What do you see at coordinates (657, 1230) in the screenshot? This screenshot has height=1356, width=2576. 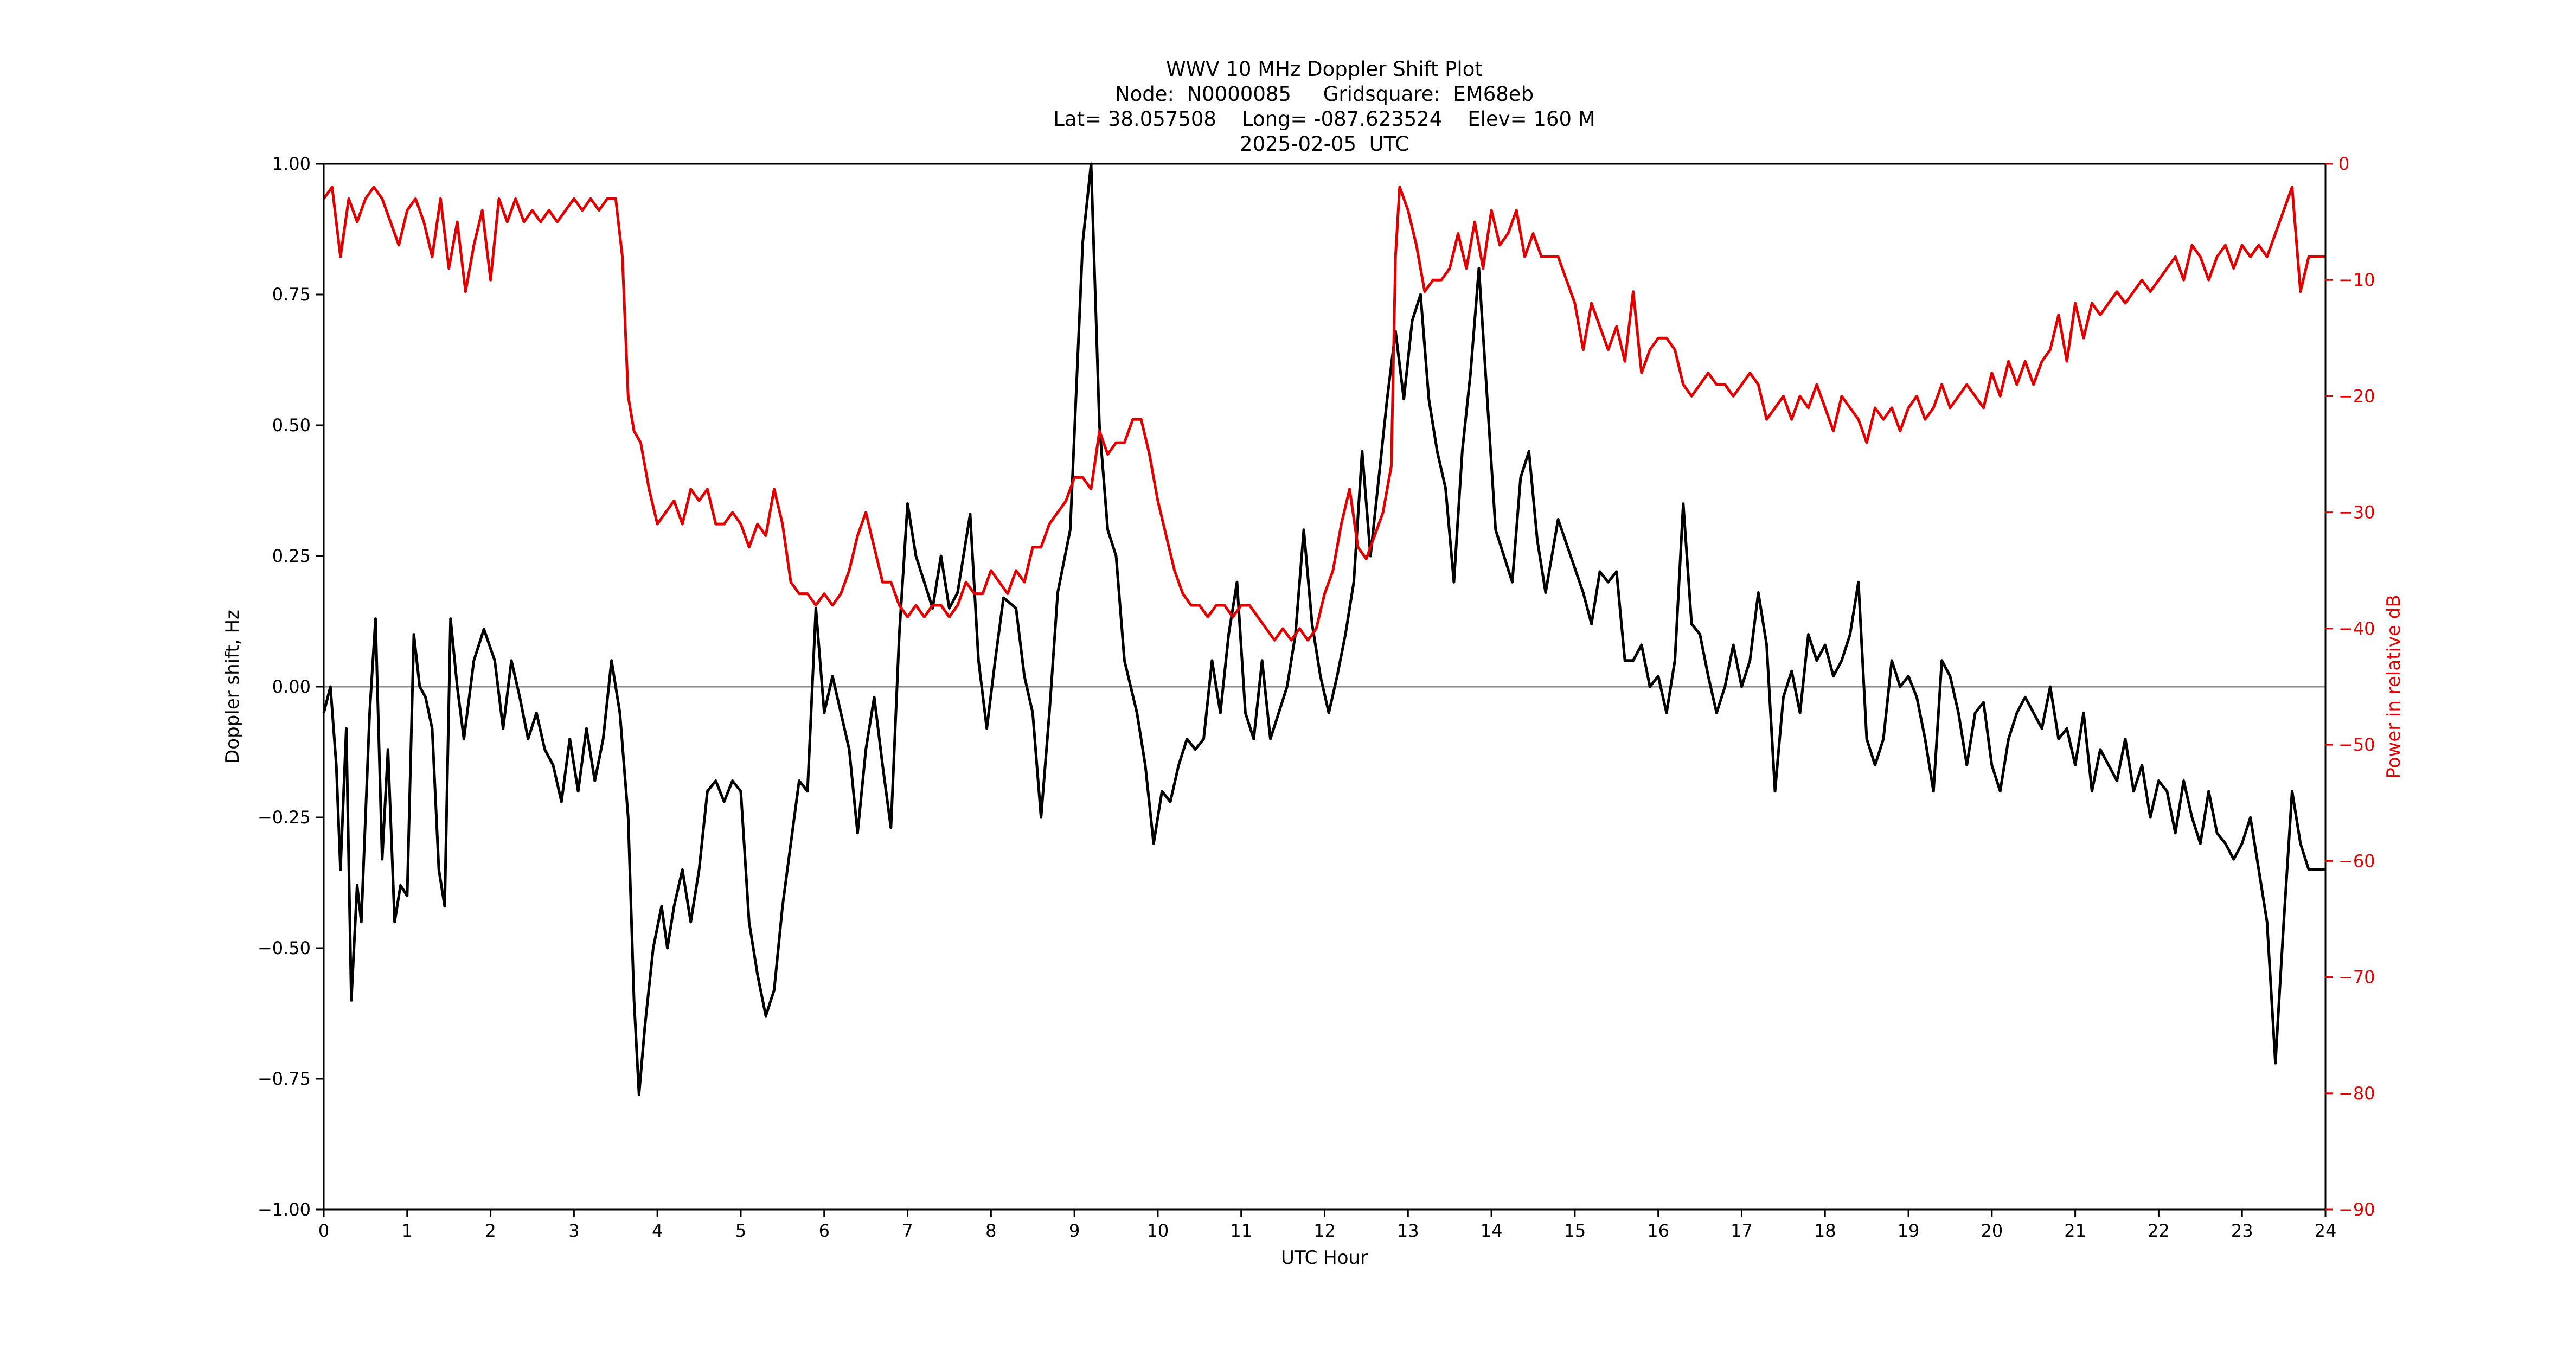 I see `x-tick-label: 4` at bounding box center [657, 1230].